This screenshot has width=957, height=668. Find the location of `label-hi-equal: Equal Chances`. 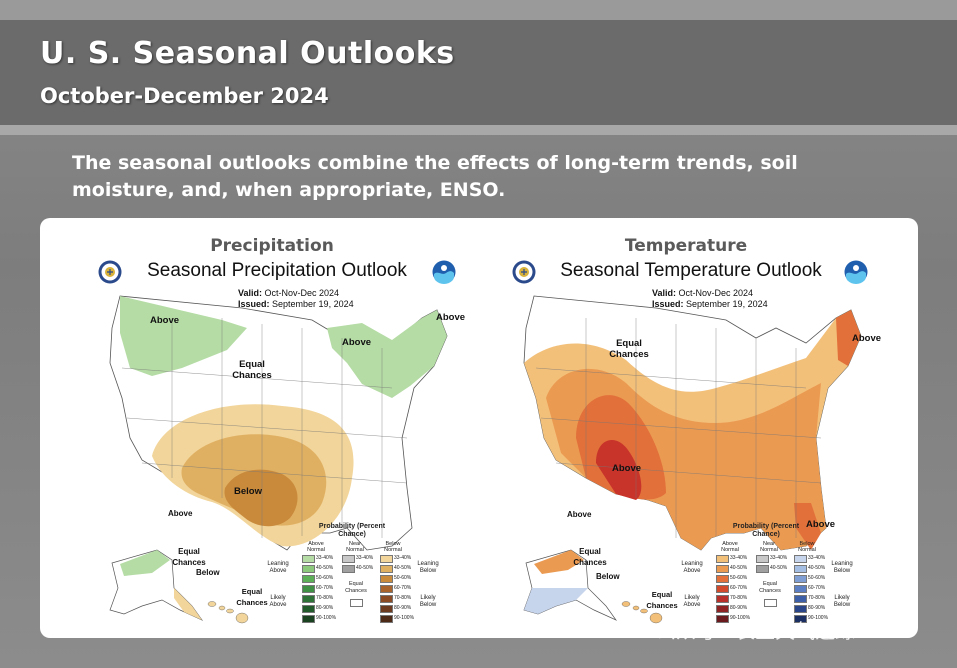

label-hi-equal: Equal Chances is located at coordinates (252, 597).